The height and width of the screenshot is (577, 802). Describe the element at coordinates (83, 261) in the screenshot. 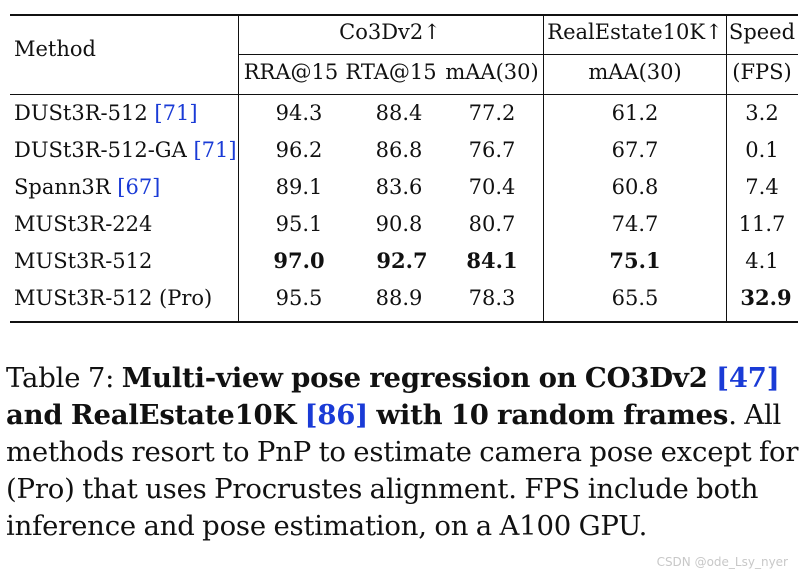

I see `row-method: MUSt3R-512` at that location.